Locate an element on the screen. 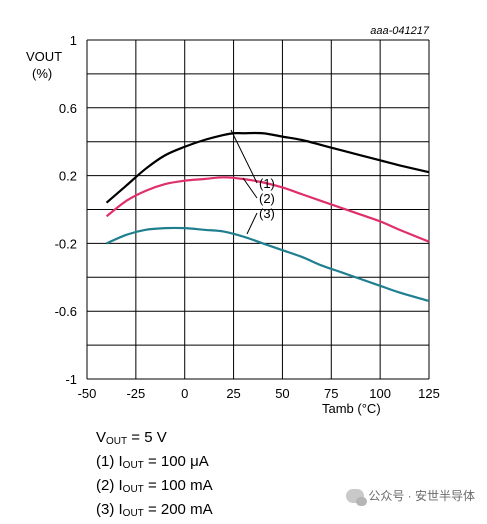  x-tick-label: 25 is located at coordinates (233, 393).